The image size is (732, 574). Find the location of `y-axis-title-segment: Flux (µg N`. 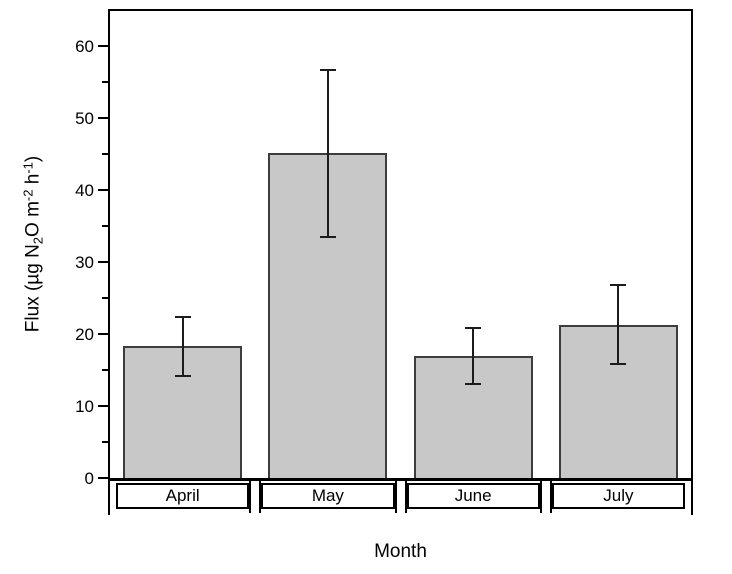

y-axis-title-segment: Flux (µg N is located at coordinates (33, 288).